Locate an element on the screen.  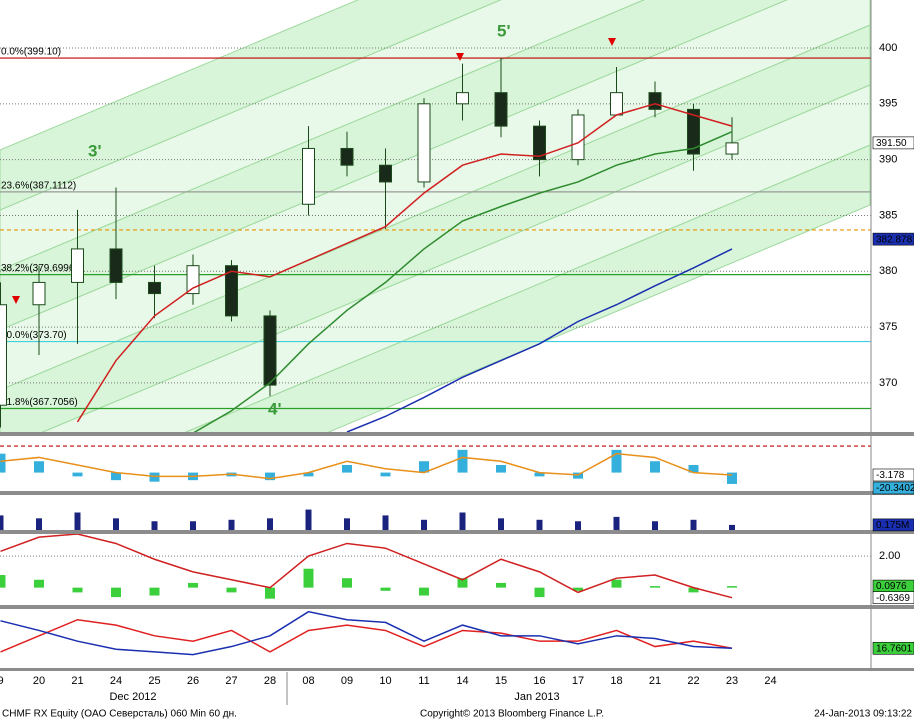
x-tick-label: 10 is located at coordinates (385, 681).